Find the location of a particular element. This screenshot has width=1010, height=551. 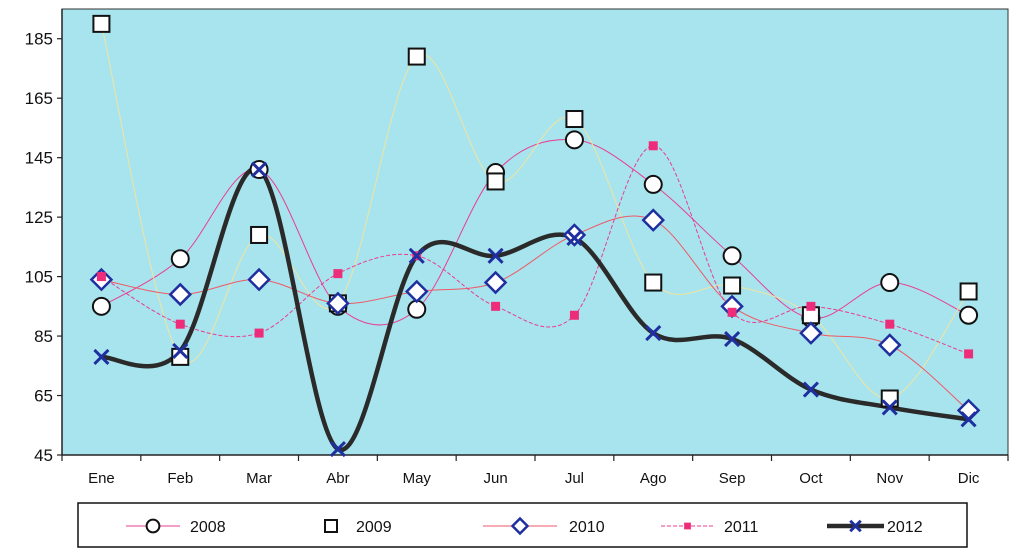

x-tick-label: Jun is located at coordinates (495, 478).